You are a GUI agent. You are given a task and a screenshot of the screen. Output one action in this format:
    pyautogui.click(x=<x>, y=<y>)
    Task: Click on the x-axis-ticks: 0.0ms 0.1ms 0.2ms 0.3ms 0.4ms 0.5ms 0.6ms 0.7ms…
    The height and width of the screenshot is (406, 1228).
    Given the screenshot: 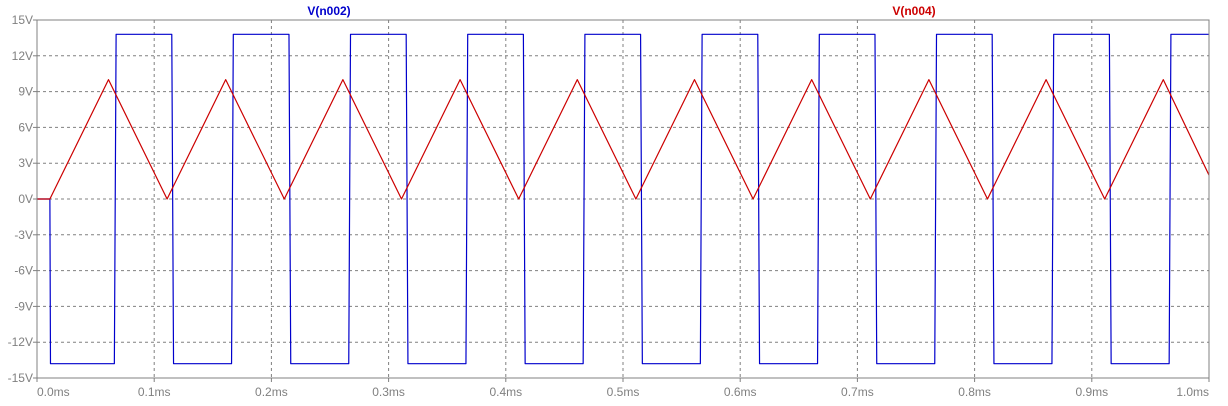 What is the action you would take?
    pyautogui.click(x=623, y=388)
    